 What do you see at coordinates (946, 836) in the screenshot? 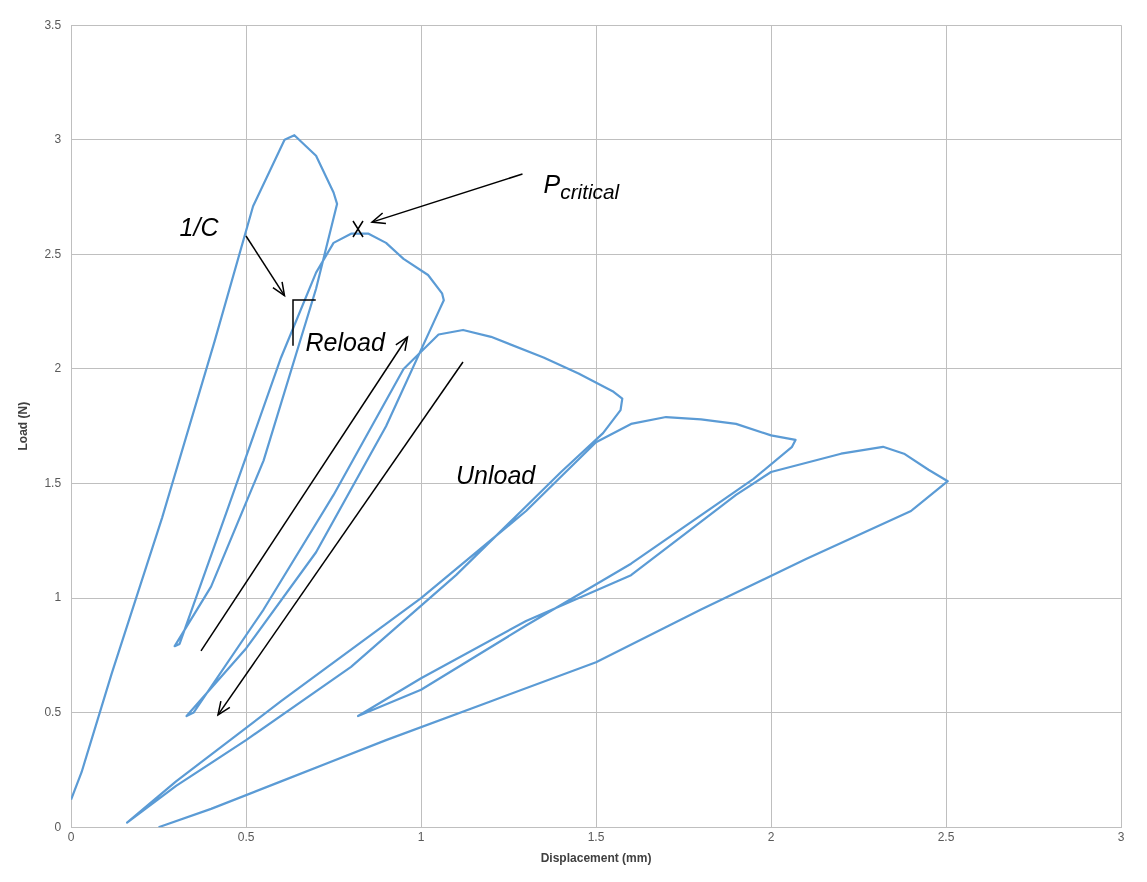
I see `x-tick-label: 2.5` at bounding box center [946, 836].